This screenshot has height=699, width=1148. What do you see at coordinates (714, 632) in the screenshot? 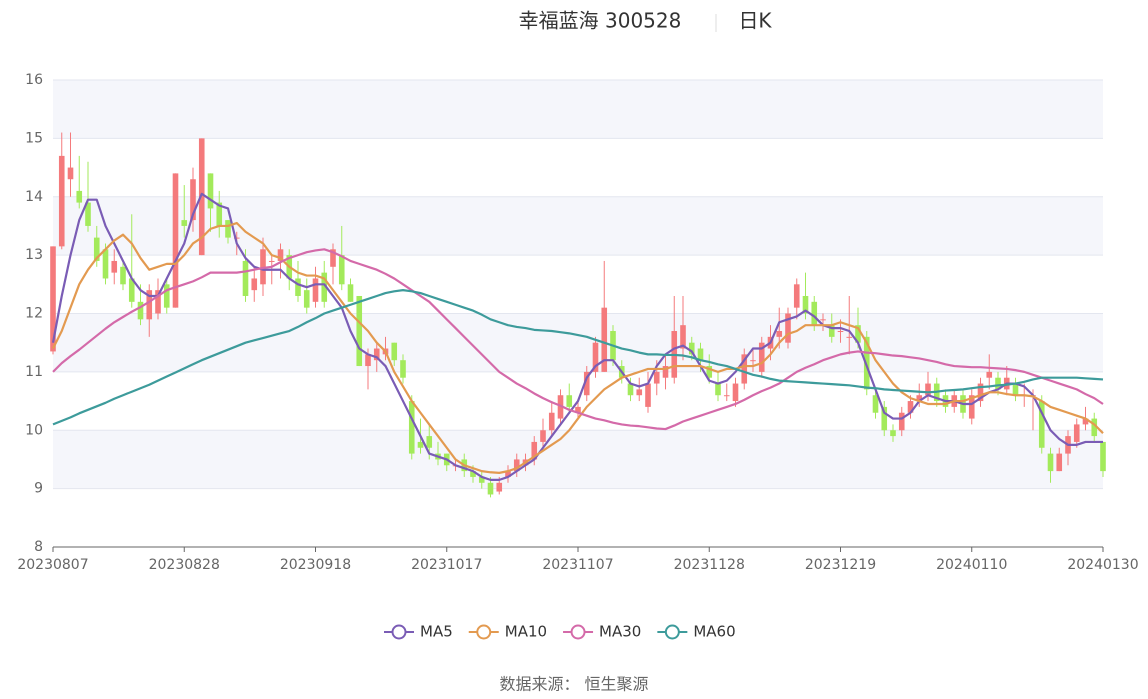
I see `legend-label: MA60` at bounding box center [714, 632].